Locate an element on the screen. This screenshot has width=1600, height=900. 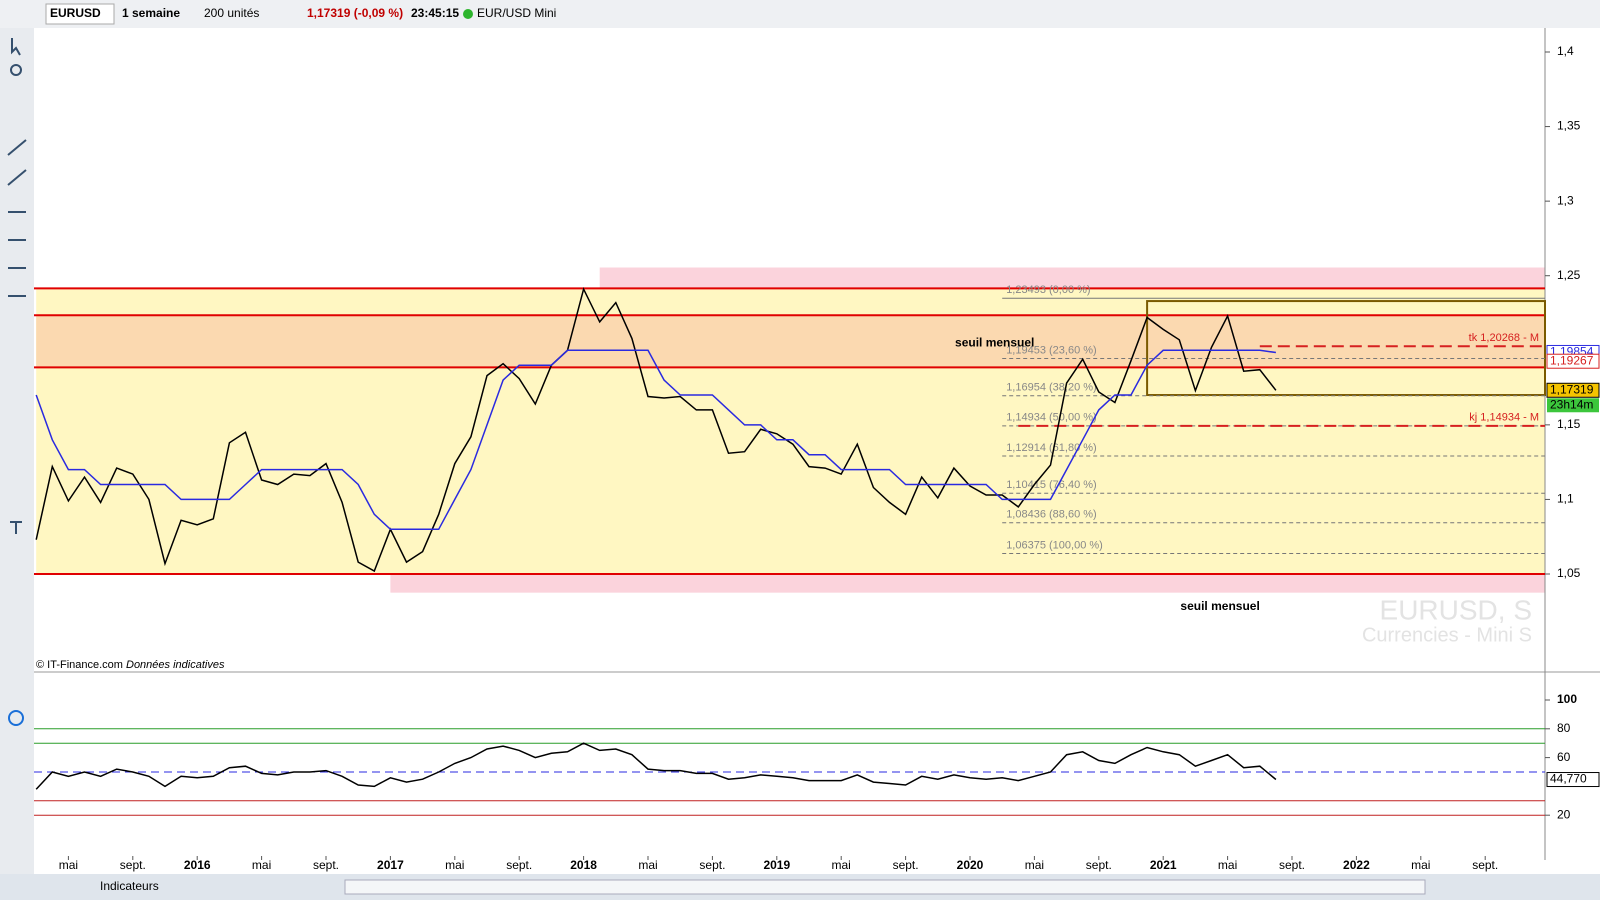
top-toolbar is located at coordinates (800, 14).